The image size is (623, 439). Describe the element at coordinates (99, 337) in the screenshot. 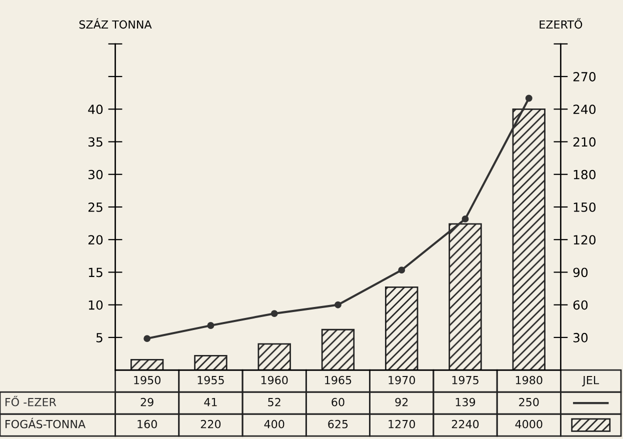

I see `y-tick-label: 5` at that location.